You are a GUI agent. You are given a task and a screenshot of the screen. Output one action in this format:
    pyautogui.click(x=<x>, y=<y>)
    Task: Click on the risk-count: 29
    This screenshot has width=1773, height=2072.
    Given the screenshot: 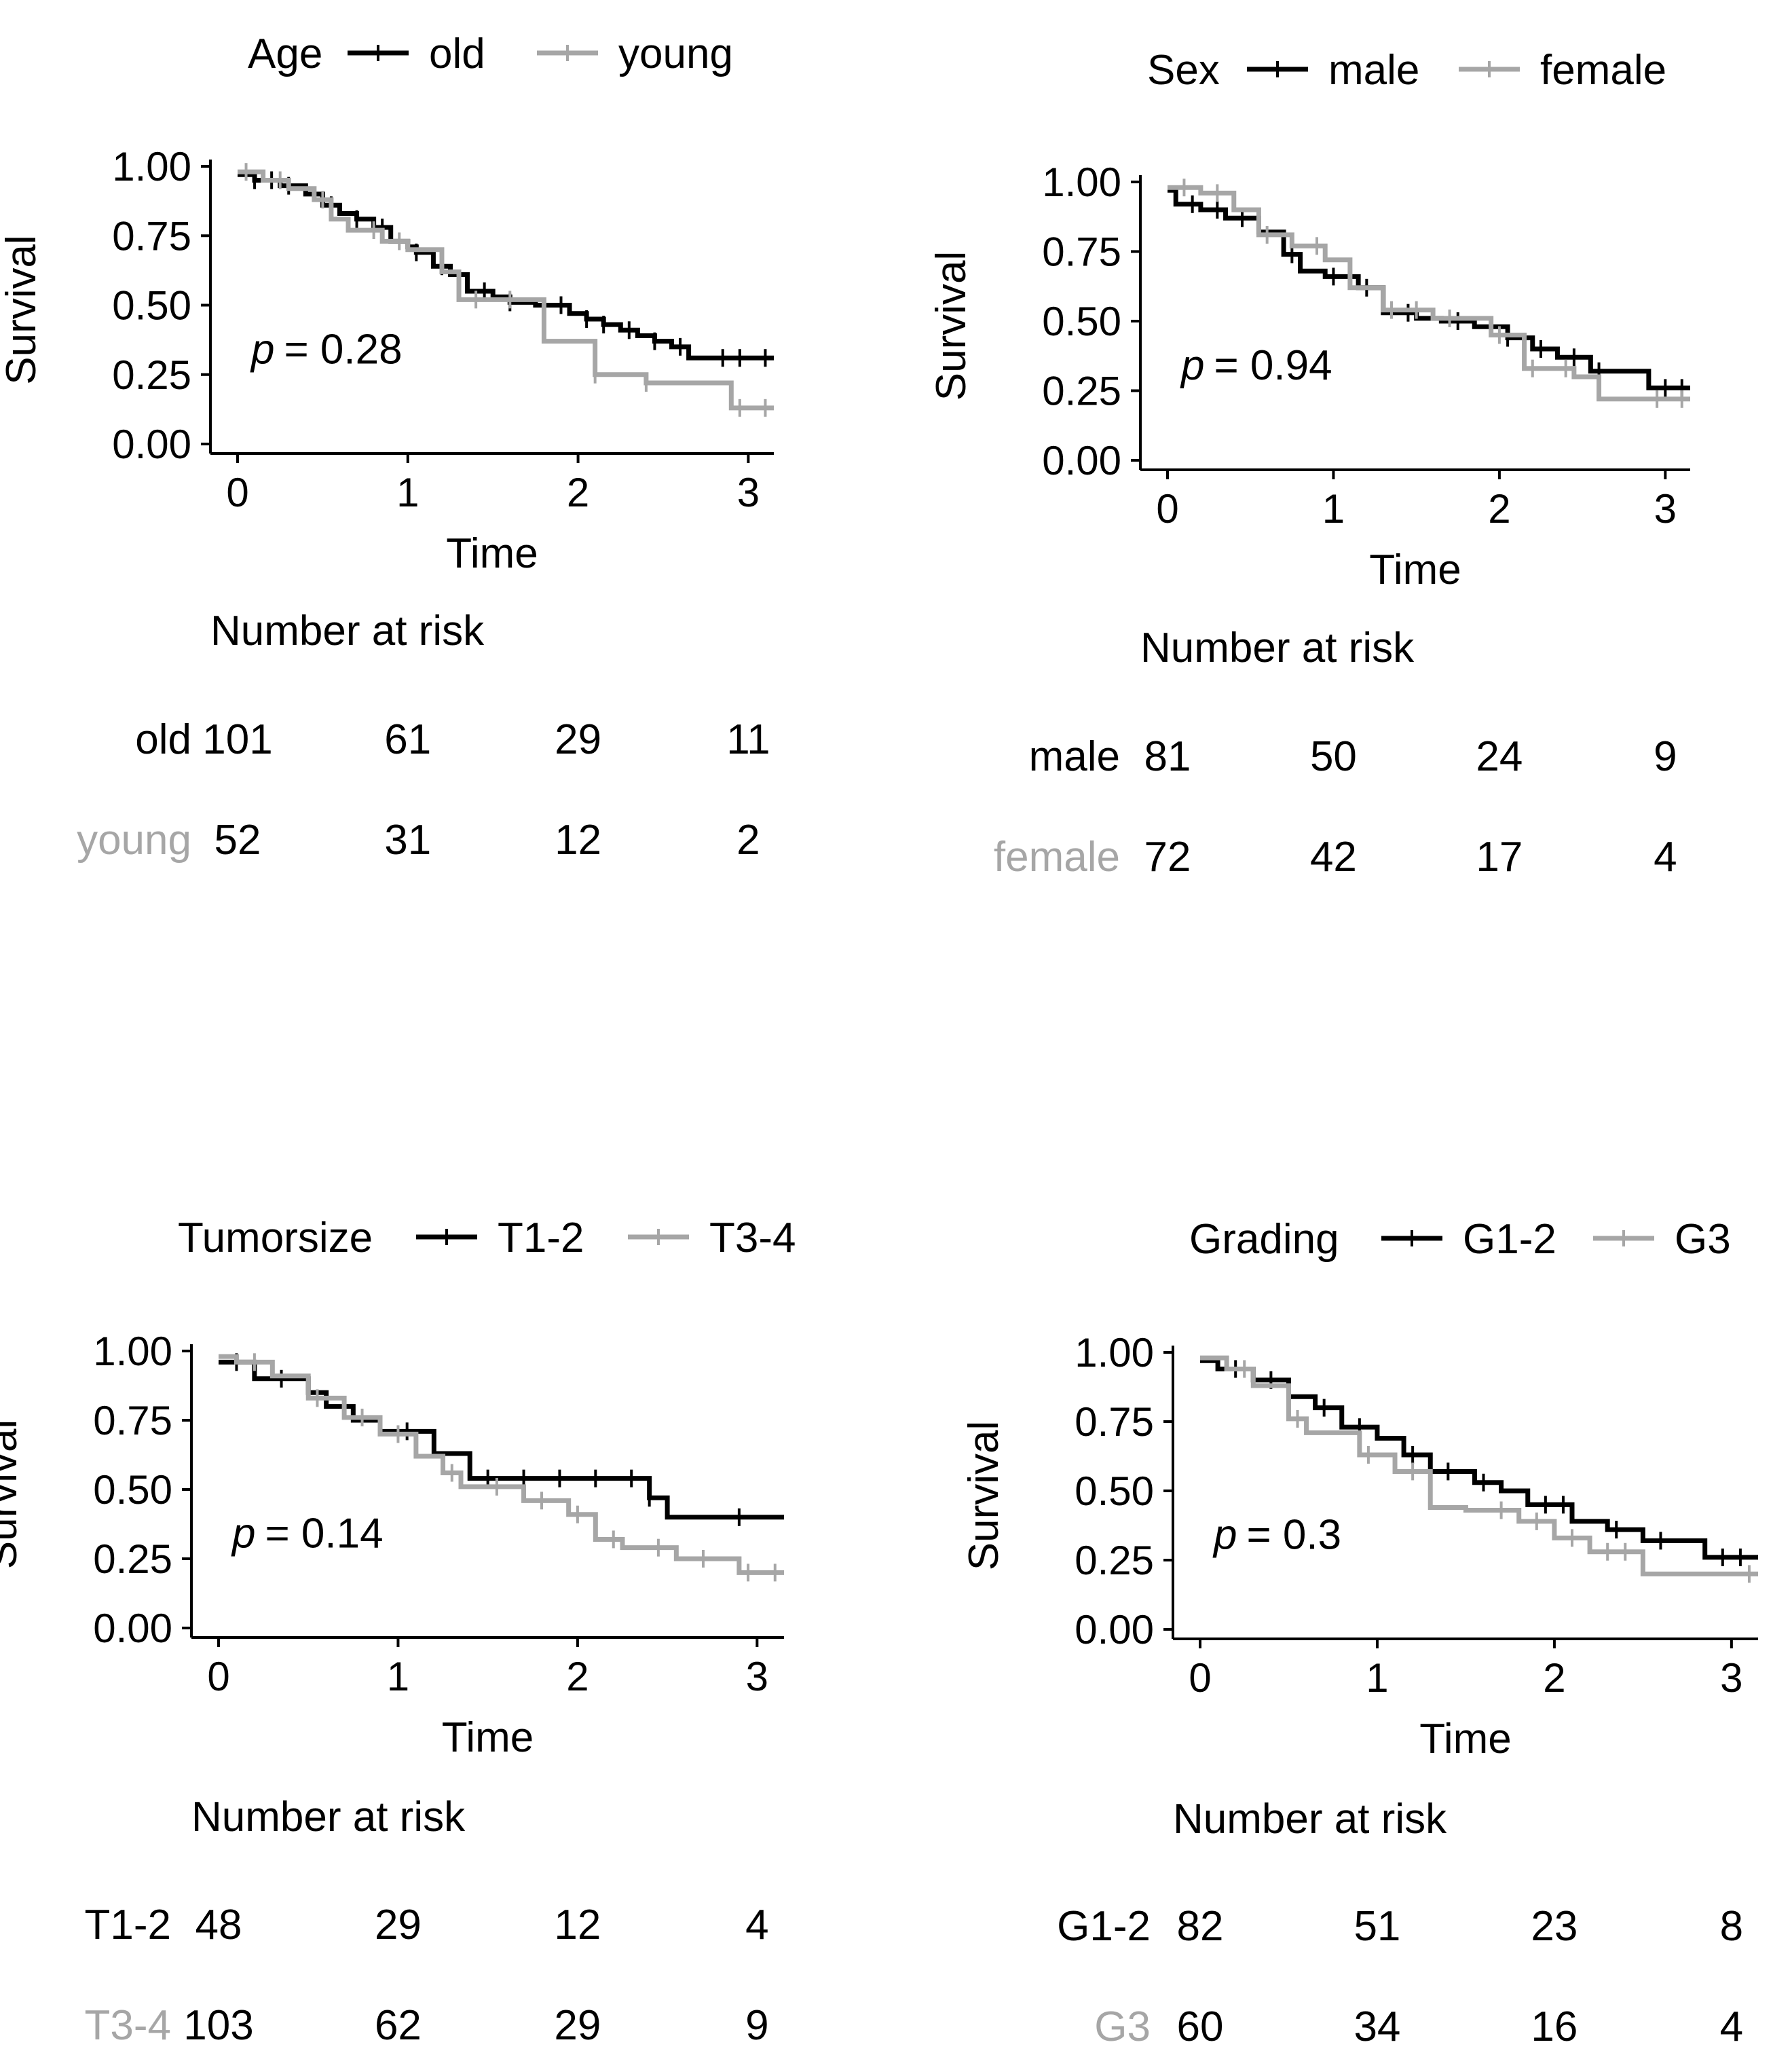 What is the action you would take?
    pyautogui.click(x=577, y=2025)
    